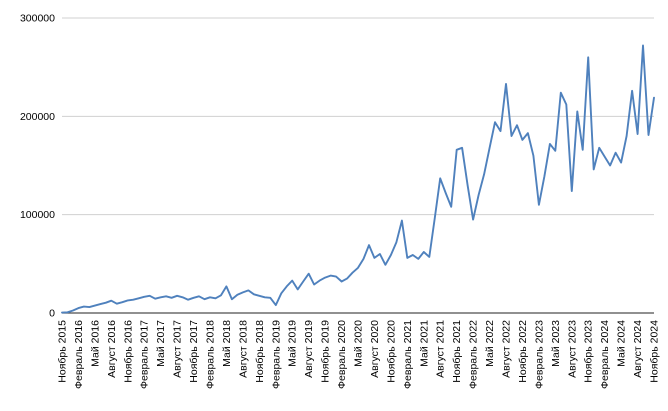  What do you see at coordinates (655, 351) in the screenshot?
I see `x-axis-tick-label: Ноябрь 2024` at bounding box center [655, 351].